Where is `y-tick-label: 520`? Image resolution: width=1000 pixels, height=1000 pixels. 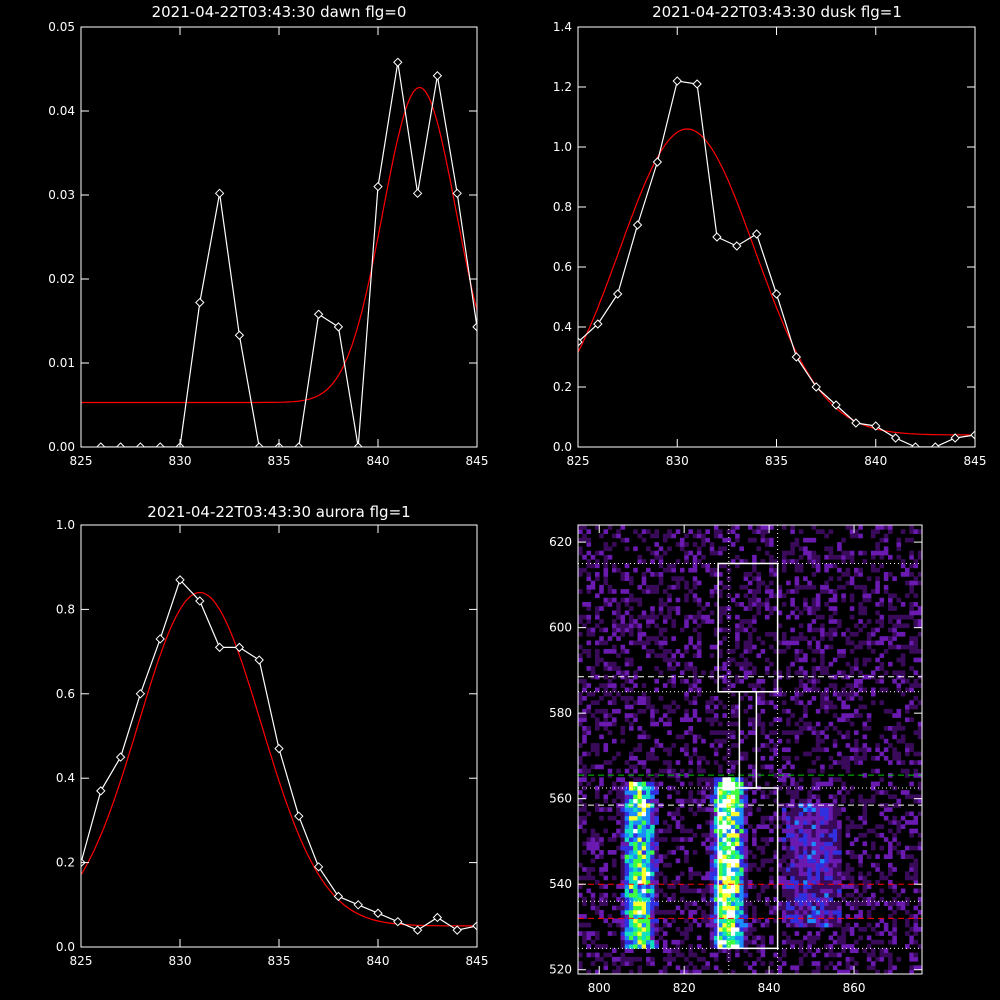 y-tick-label: 520 is located at coordinates (560, 970).